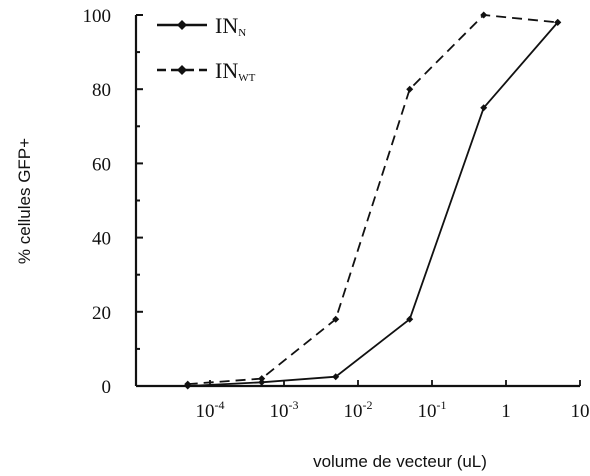  Describe the element at coordinates (210, 410) in the screenshot. I see `x-tick-label: 10⁻⁴` at that location.